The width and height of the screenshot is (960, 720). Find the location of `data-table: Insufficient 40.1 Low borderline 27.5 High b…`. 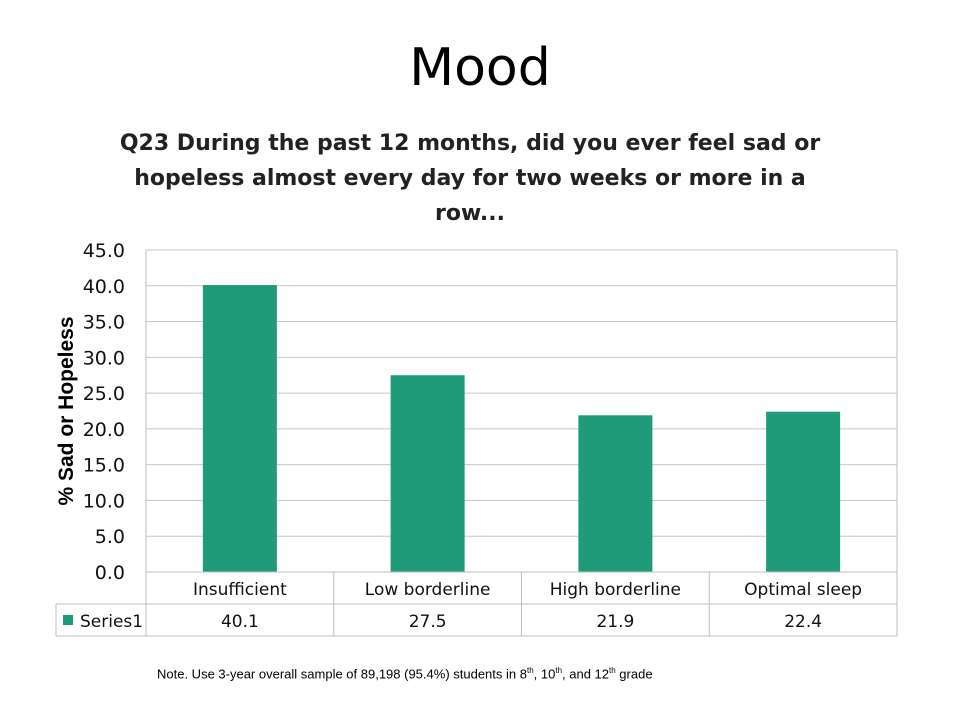

data-table: Insufficient 40.1 Low borderline 27.5 High b… is located at coordinates (476, 604).